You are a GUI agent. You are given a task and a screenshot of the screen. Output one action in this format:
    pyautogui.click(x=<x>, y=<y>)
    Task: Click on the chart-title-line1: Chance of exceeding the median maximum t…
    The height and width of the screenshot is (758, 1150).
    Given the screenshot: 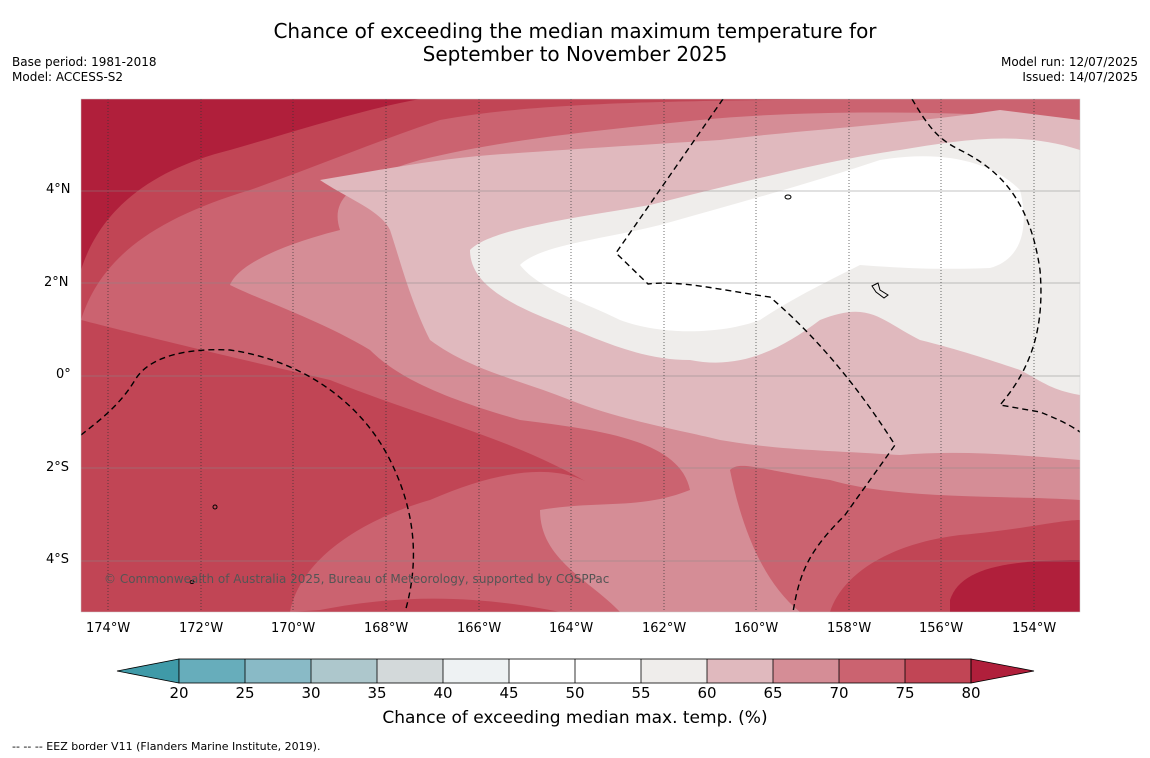 What is the action you would take?
    pyautogui.click(x=575, y=31)
    